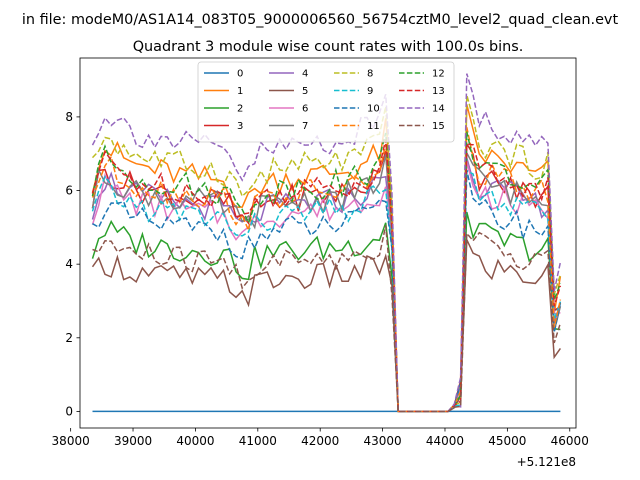 The image size is (640, 480). I want to click on y-axis-ticks: 0 2 4 6 8, so click(72, 264).